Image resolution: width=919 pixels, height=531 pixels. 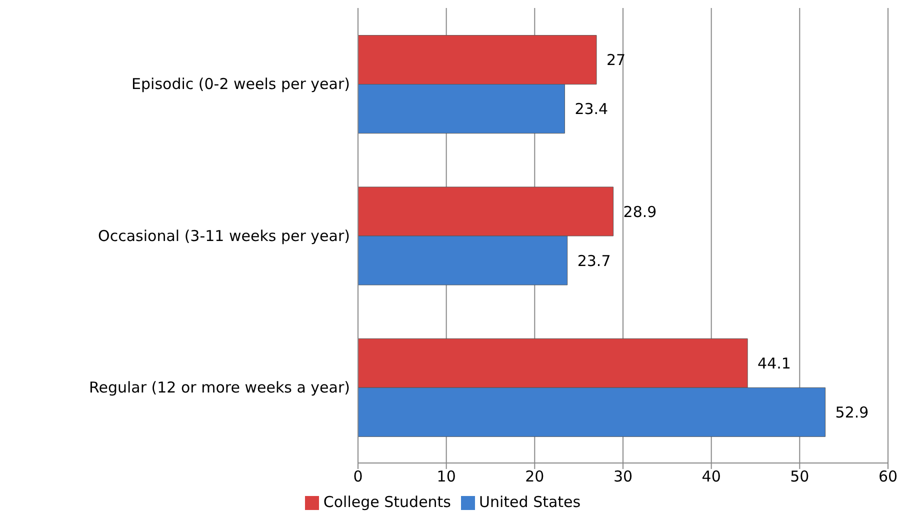 I want to click on x-tick-label: 20, so click(x=534, y=477).